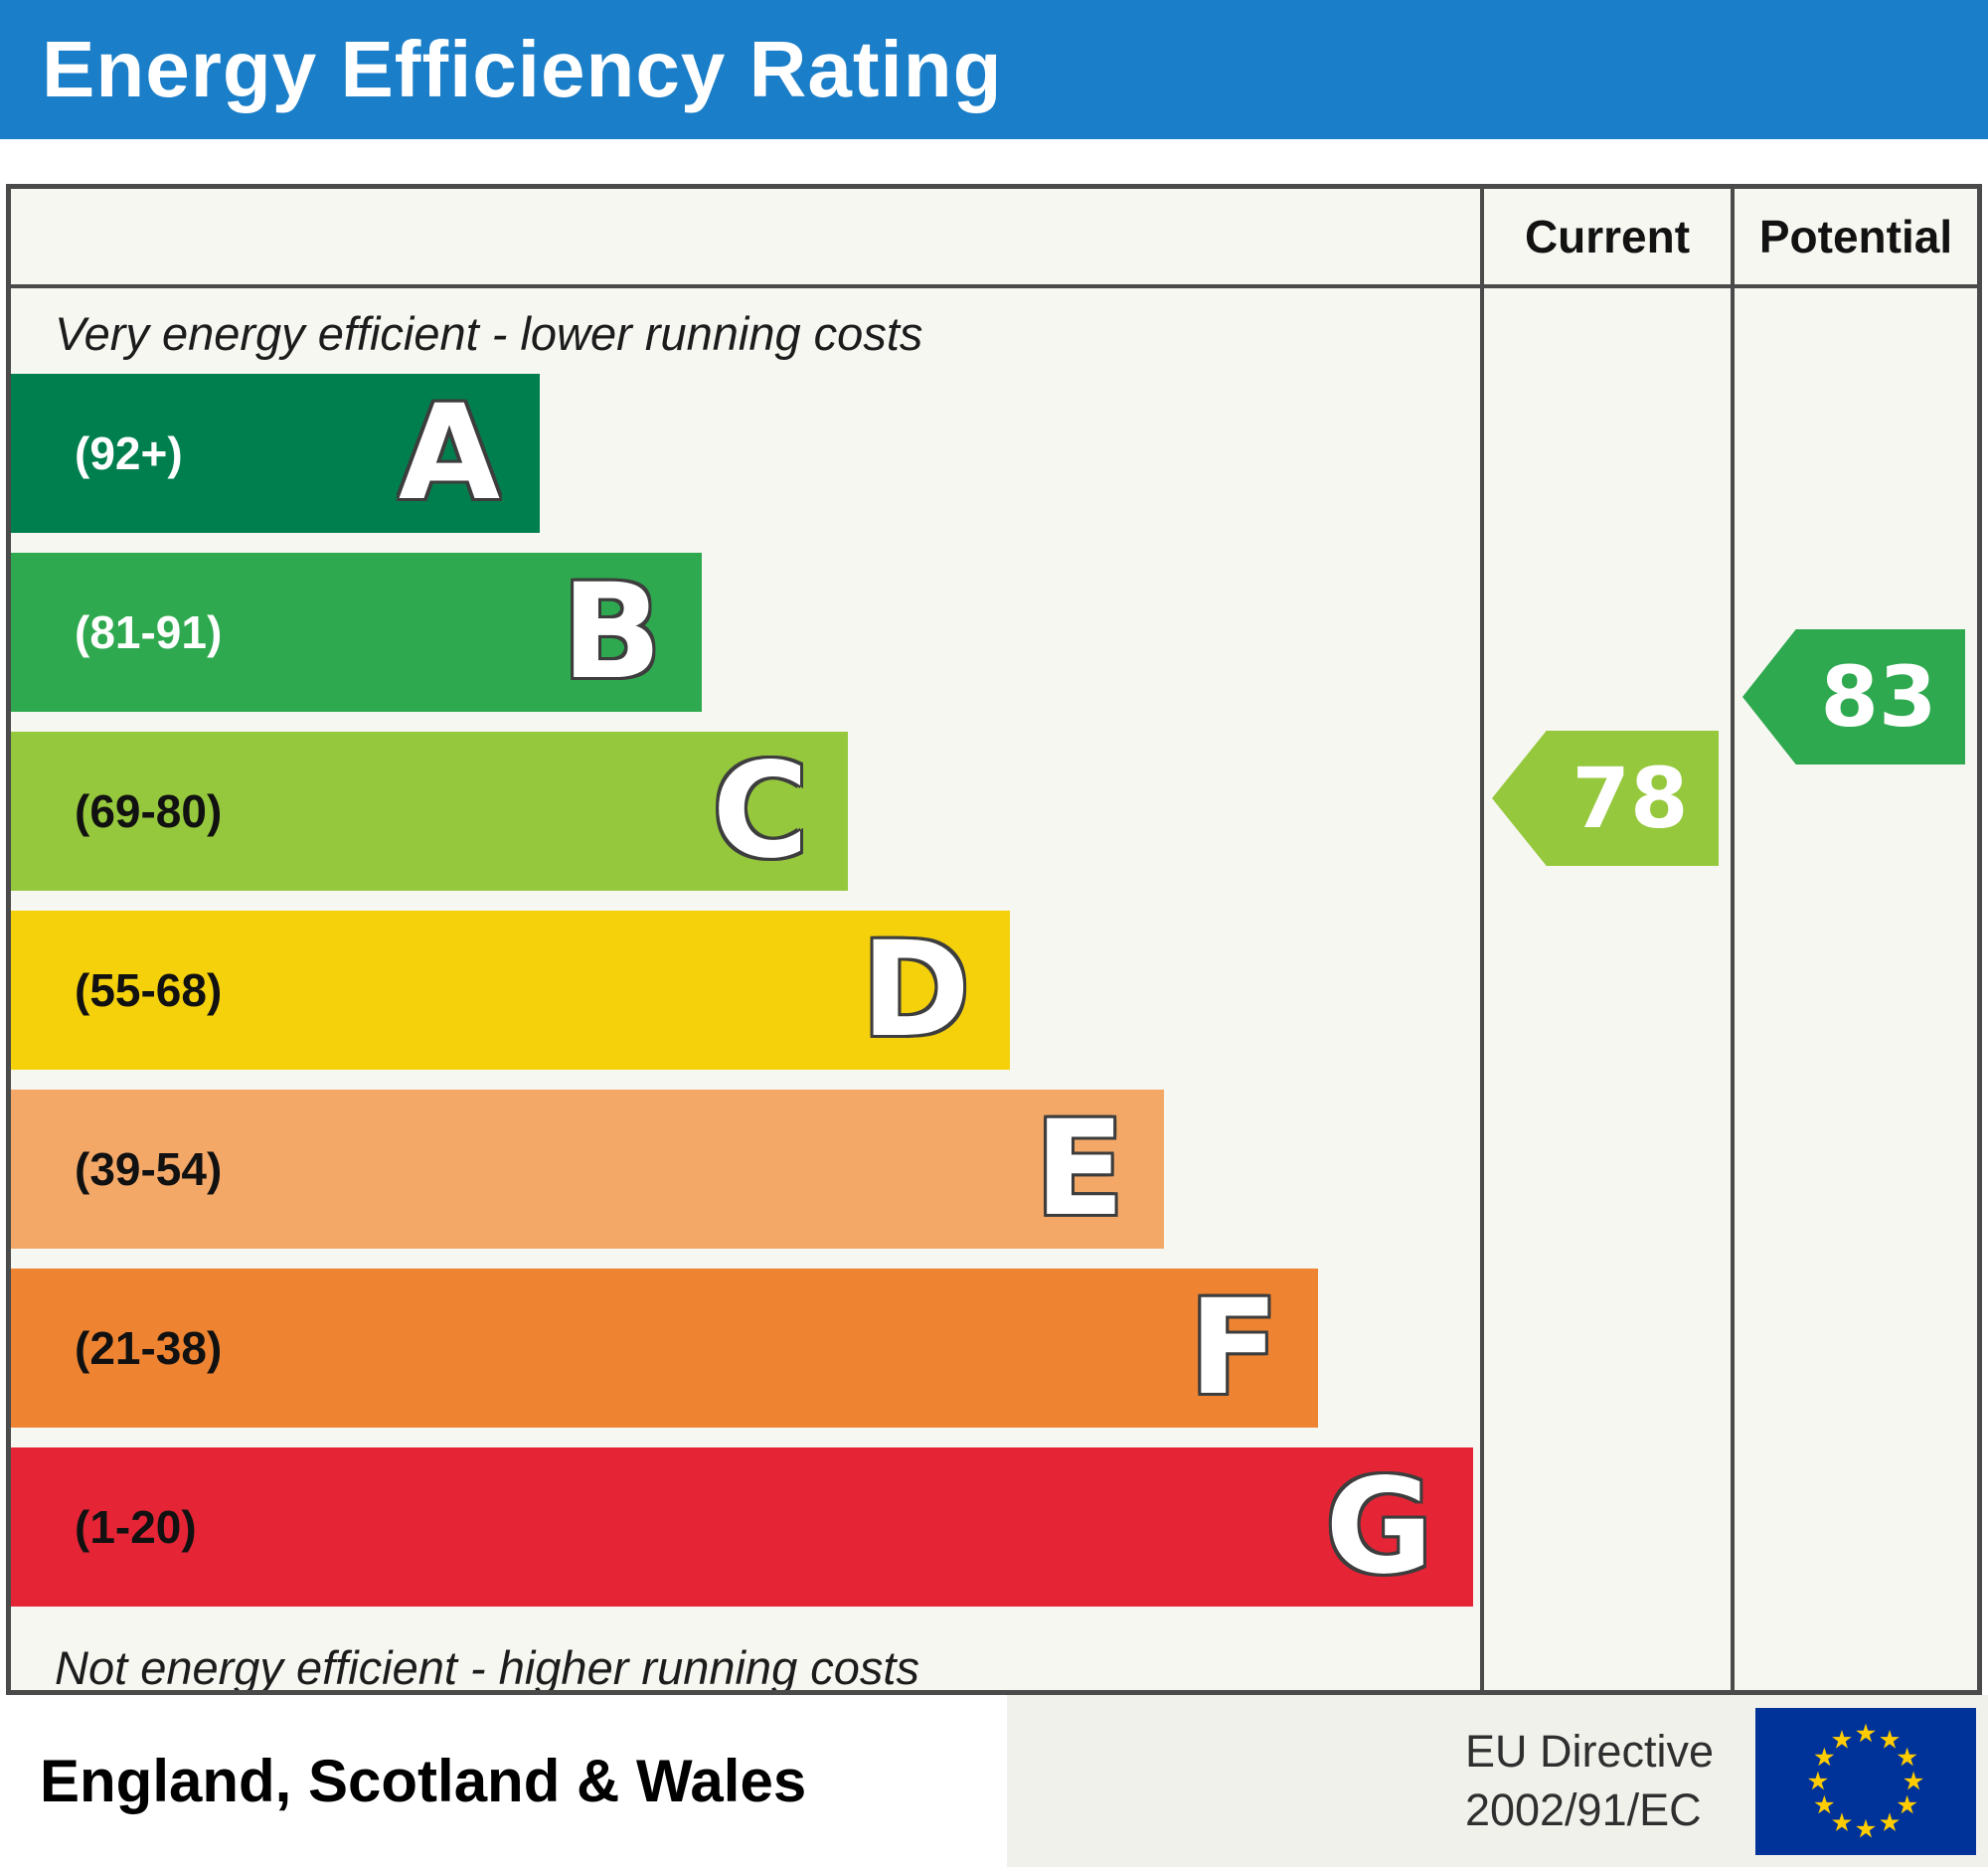 This screenshot has width=1988, height=1867. Describe the element at coordinates (1379, 1527) in the screenshot. I see `band-letter-g: G` at that location.